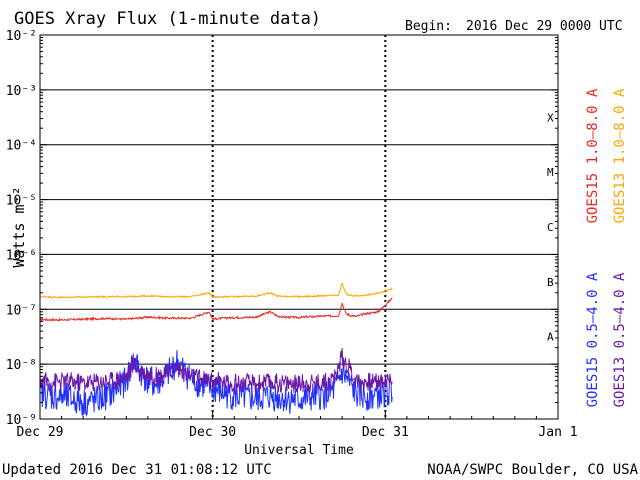 The image size is (640, 480). Describe the element at coordinates (557, 432) in the screenshot. I see `x-tick-label: Jan 1` at that location.